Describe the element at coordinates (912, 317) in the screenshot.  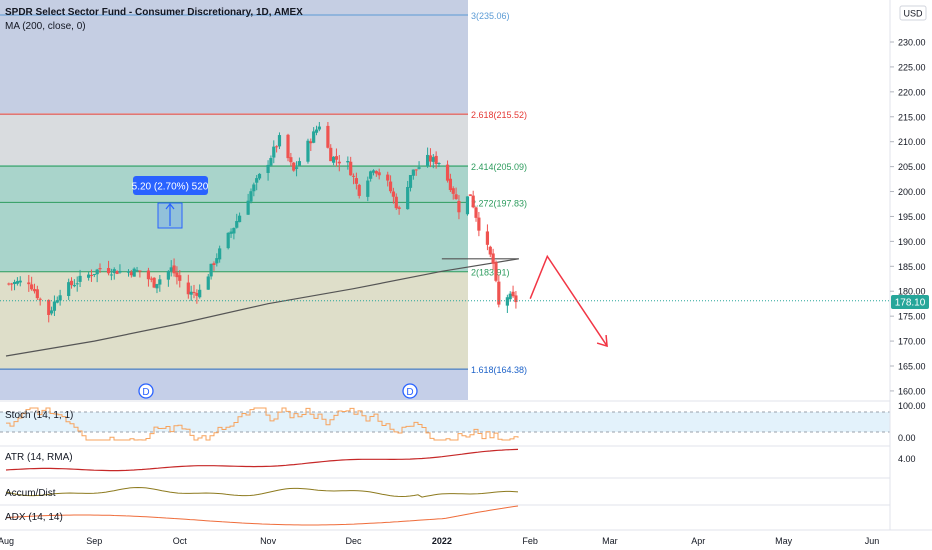
I see `price-tick-label: 175.00` at that location.